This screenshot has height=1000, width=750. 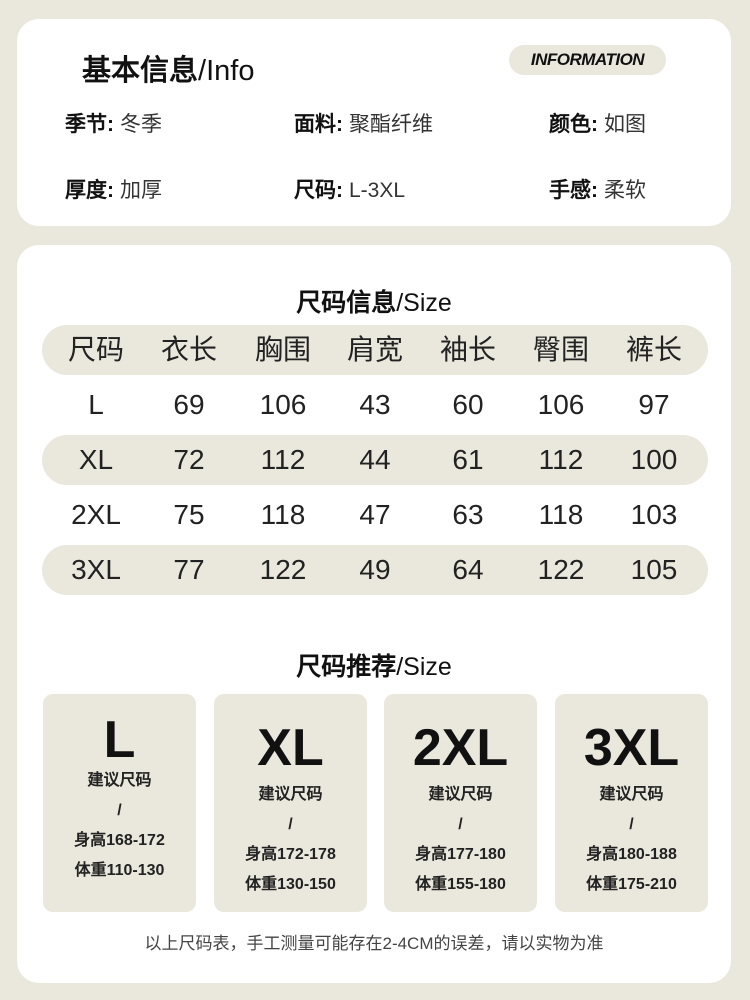 What do you see at coordinates (654, 459) in the screenshot?
I see `table-cell: 100` at bounding box center [654, 459].